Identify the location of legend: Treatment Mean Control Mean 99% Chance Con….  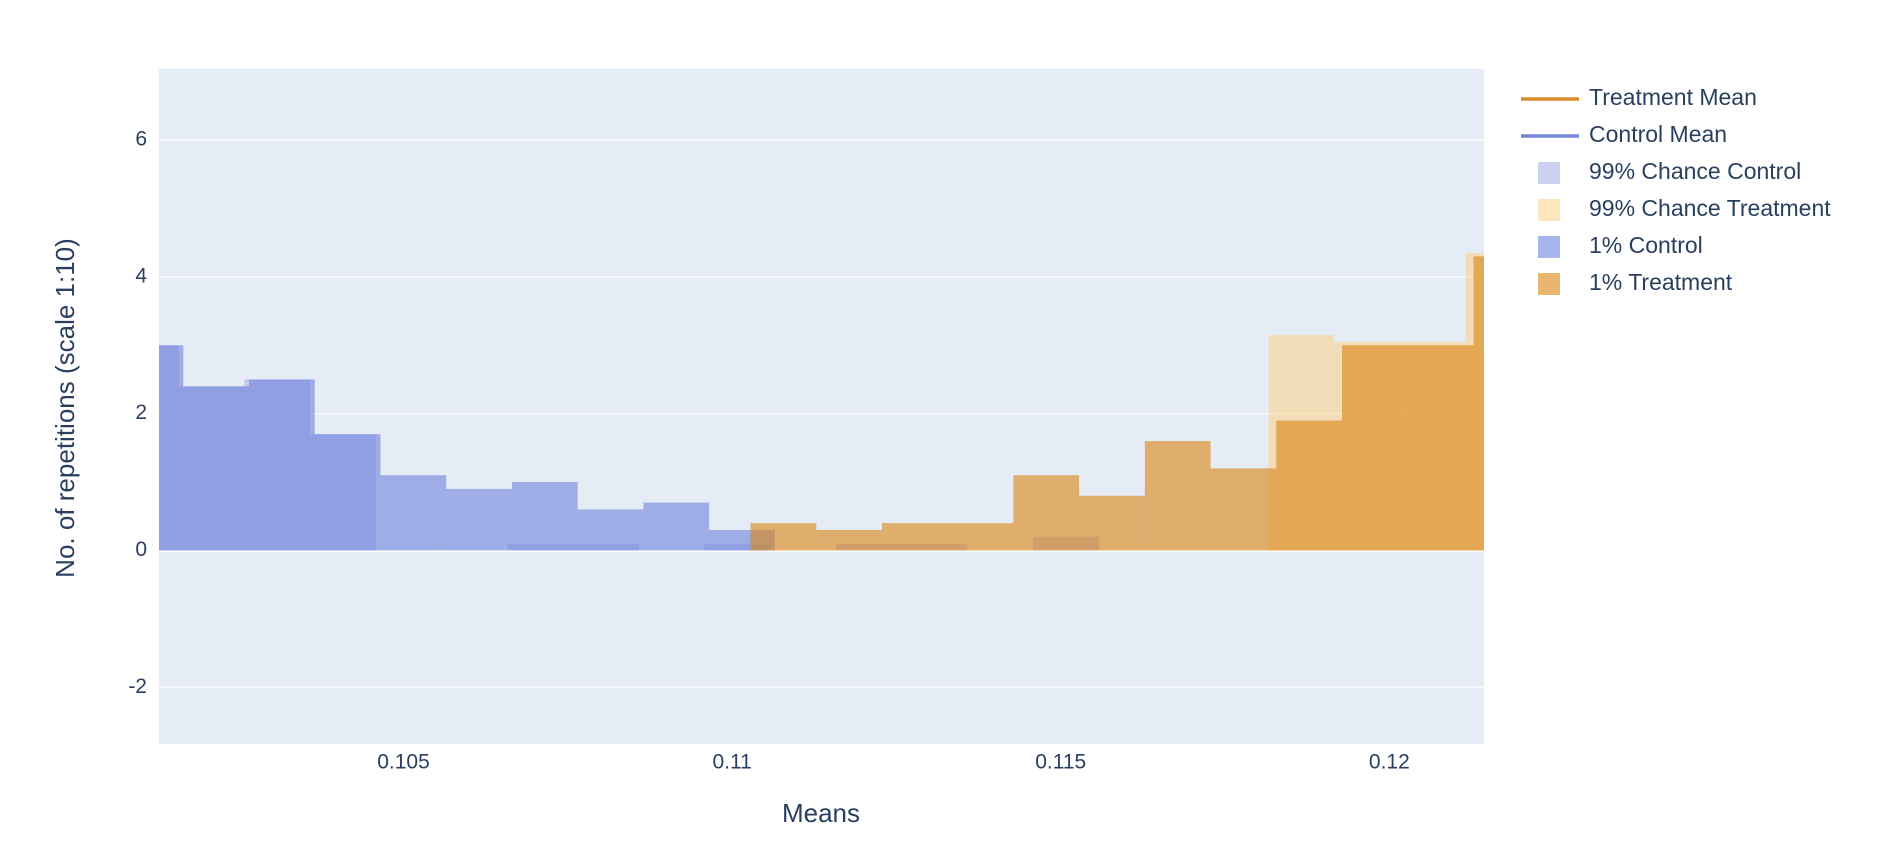
(1676, 189).